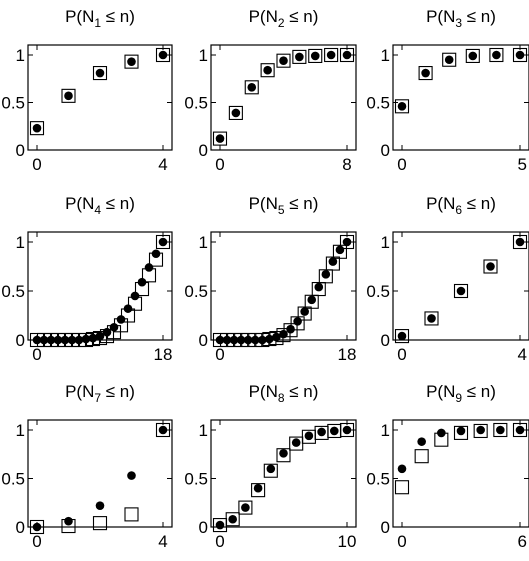 The image size is (529, 561). Describe the element at coordinates (281, 210) in the screenshot. I see `title-subscript: 5` at that location.